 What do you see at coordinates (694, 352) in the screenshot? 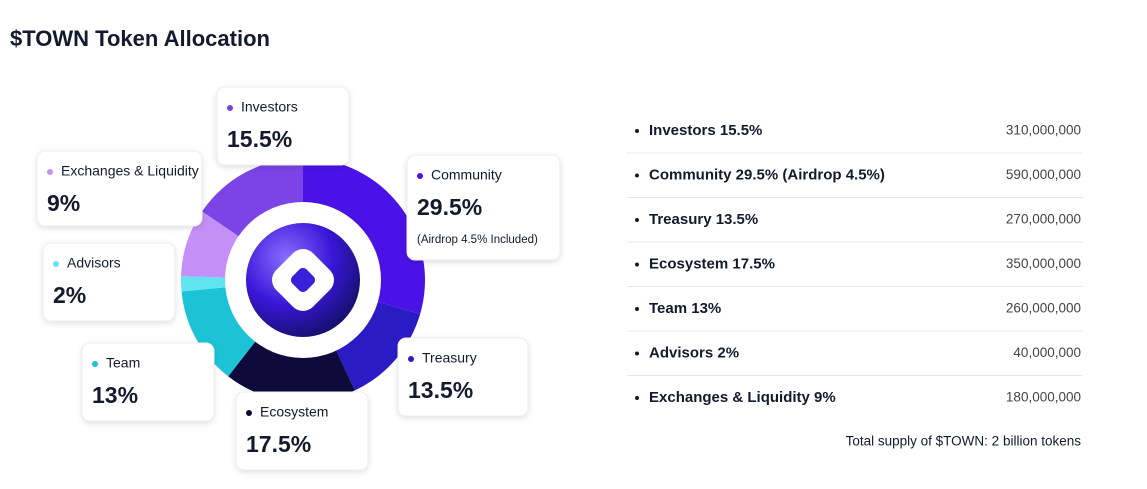
I see `item-label: Advisors 2%` at bounding box center [694, 352].